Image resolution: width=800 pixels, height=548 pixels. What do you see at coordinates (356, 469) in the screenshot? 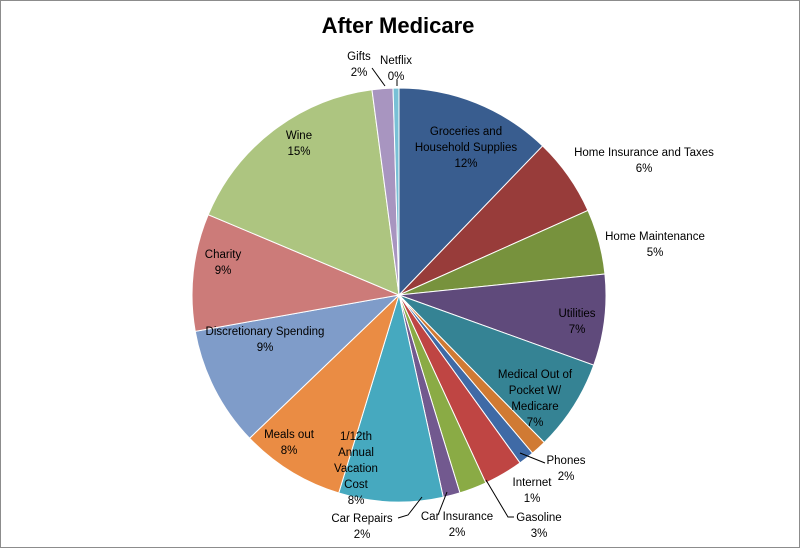
I see `slice-label-11: 1/12th Annual Vacation Cost 8%` at bounding box center [356, 469].